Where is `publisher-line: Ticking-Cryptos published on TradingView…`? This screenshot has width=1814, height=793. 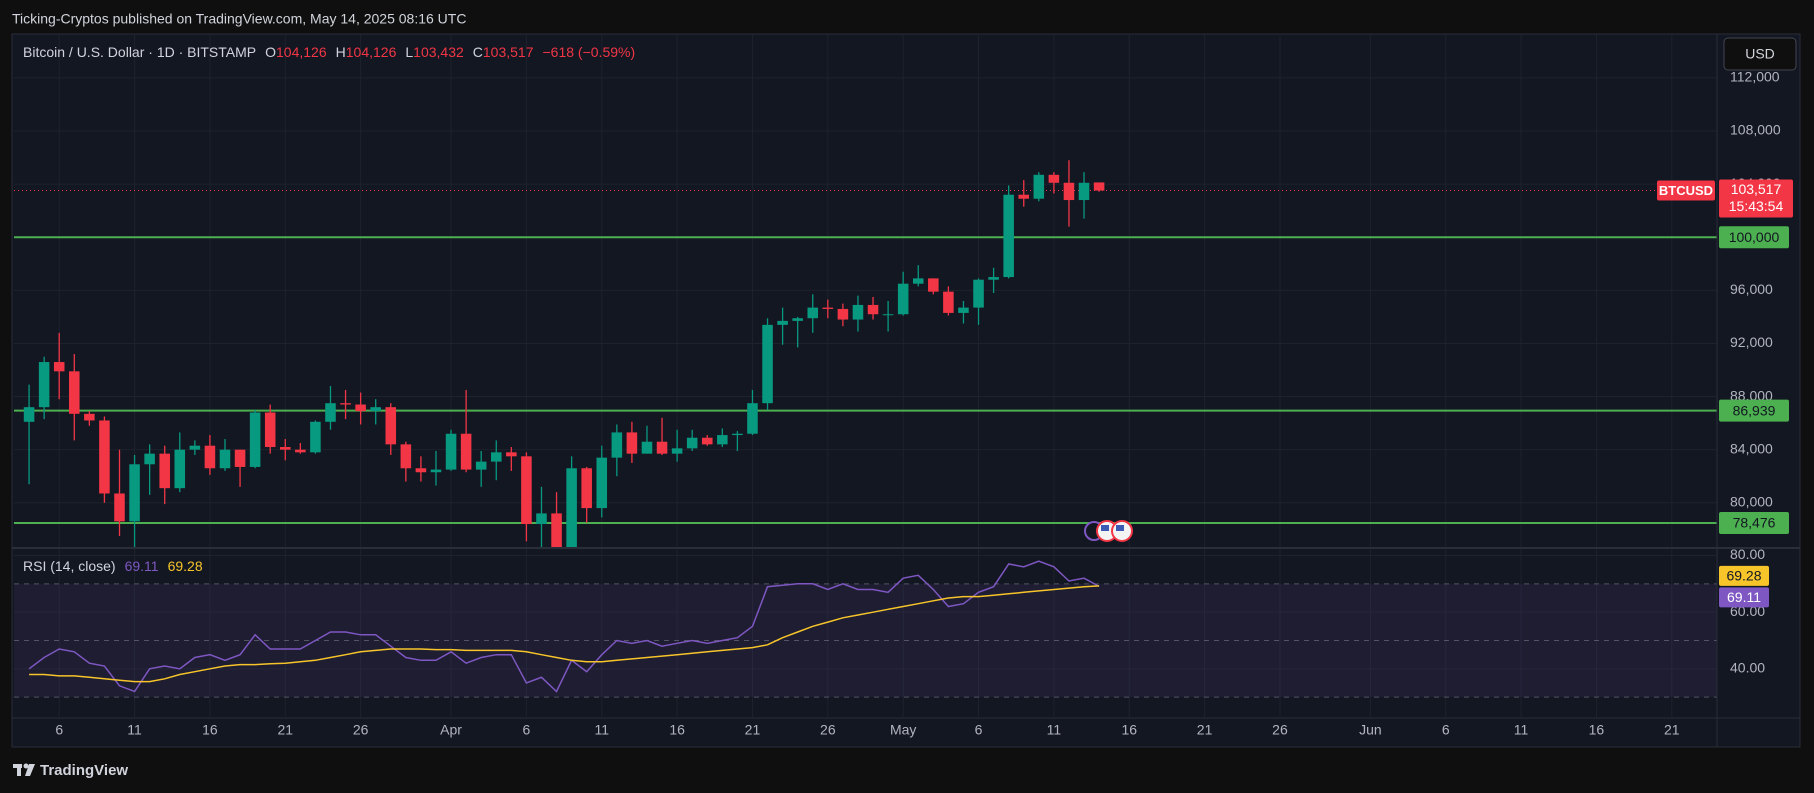
publisher-line: Ticking-Cryptos published on TradingView… is located at coordinates (239, 19).